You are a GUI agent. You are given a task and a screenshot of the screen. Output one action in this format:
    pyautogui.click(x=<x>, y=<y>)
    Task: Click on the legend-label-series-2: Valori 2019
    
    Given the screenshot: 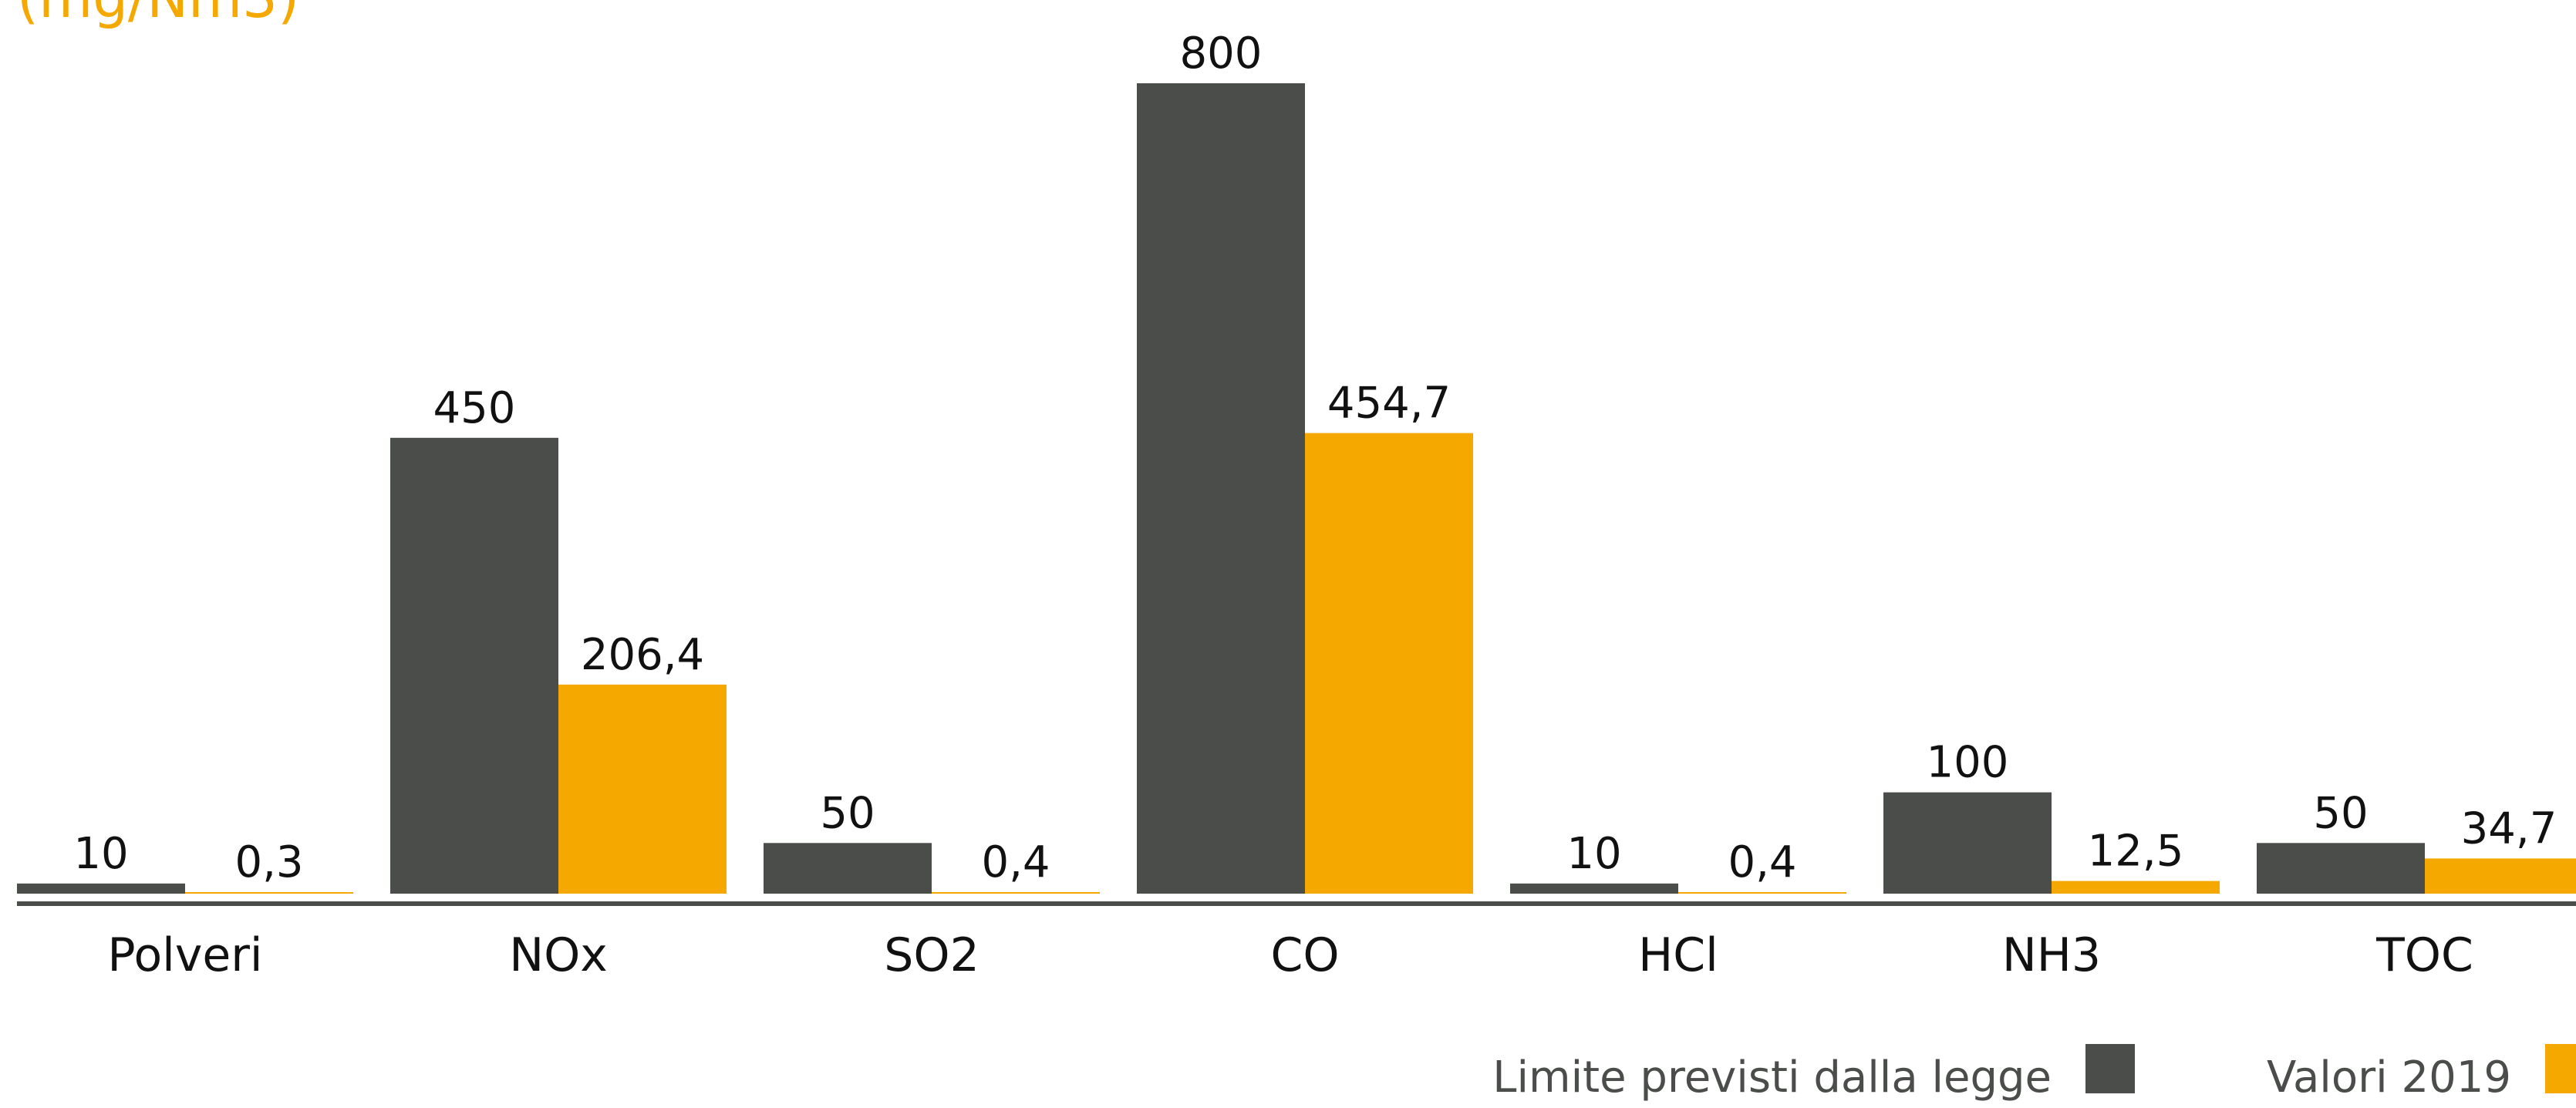 What is the action you would take?
    pyautogui.click(x=2389, y=1077)
    